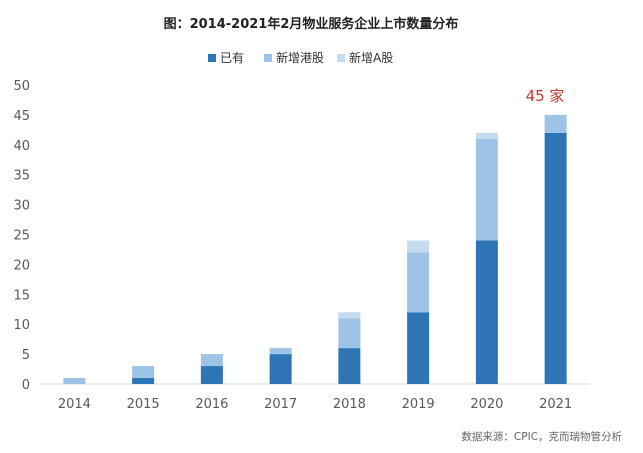 This screenshot has width=643, height=453. I want to click on x-tick-label: 2014, so click(74, 404).